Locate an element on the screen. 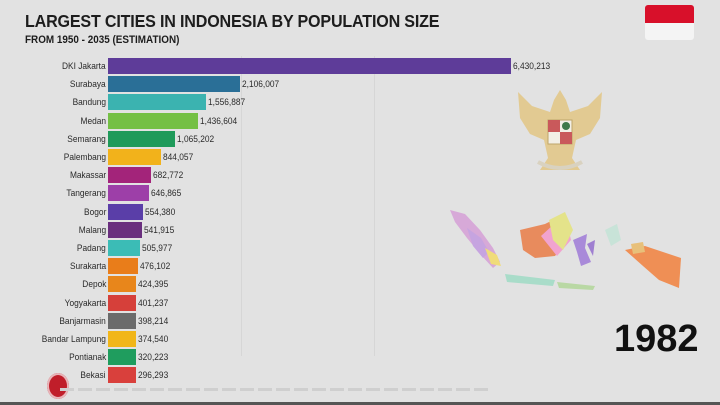 The height and width of the screenshot is (405, 720). population-value: 541,915 is located at coordinates (159, 230).